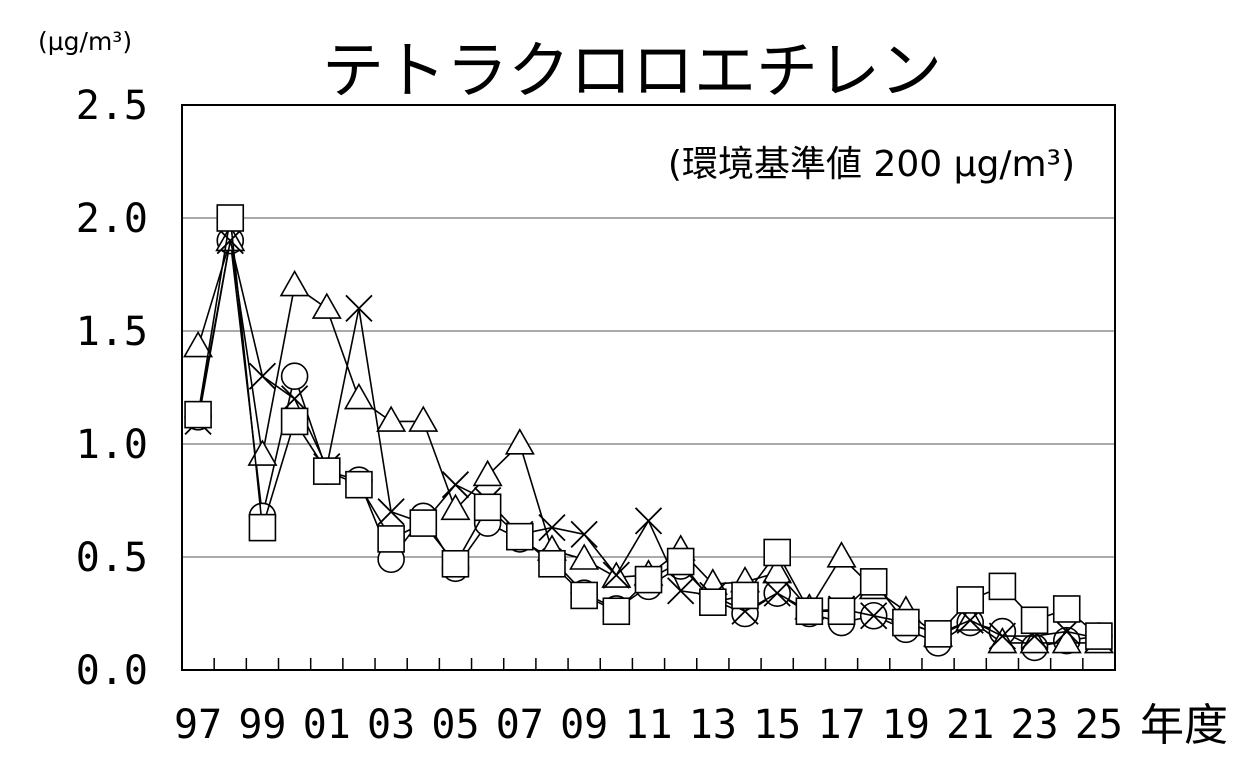  Describe the element at coordinates (1184, 725) in the screenshot. I see `x-axis-label: 年度` at that location.